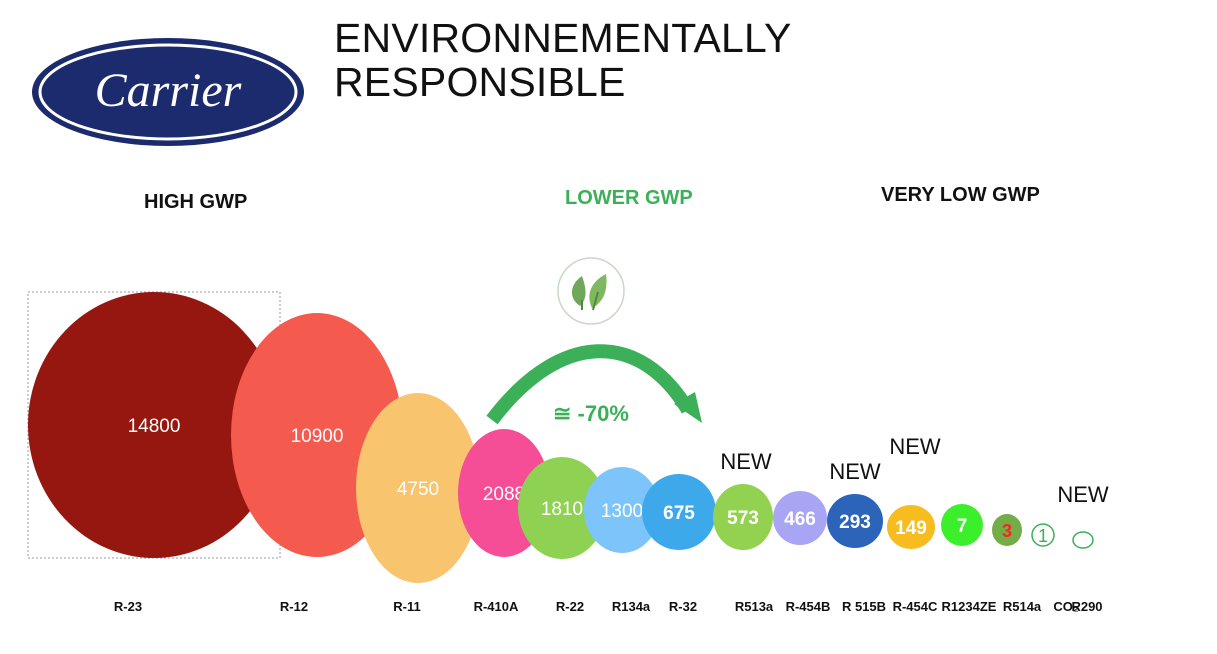 Image resolution: width=1217 pixels, height=654 pixels. What do you see at coordinates (746, 461) in the screenshot?
I see `new-tag-r513a: NEW` at bounding box center [746, 461].